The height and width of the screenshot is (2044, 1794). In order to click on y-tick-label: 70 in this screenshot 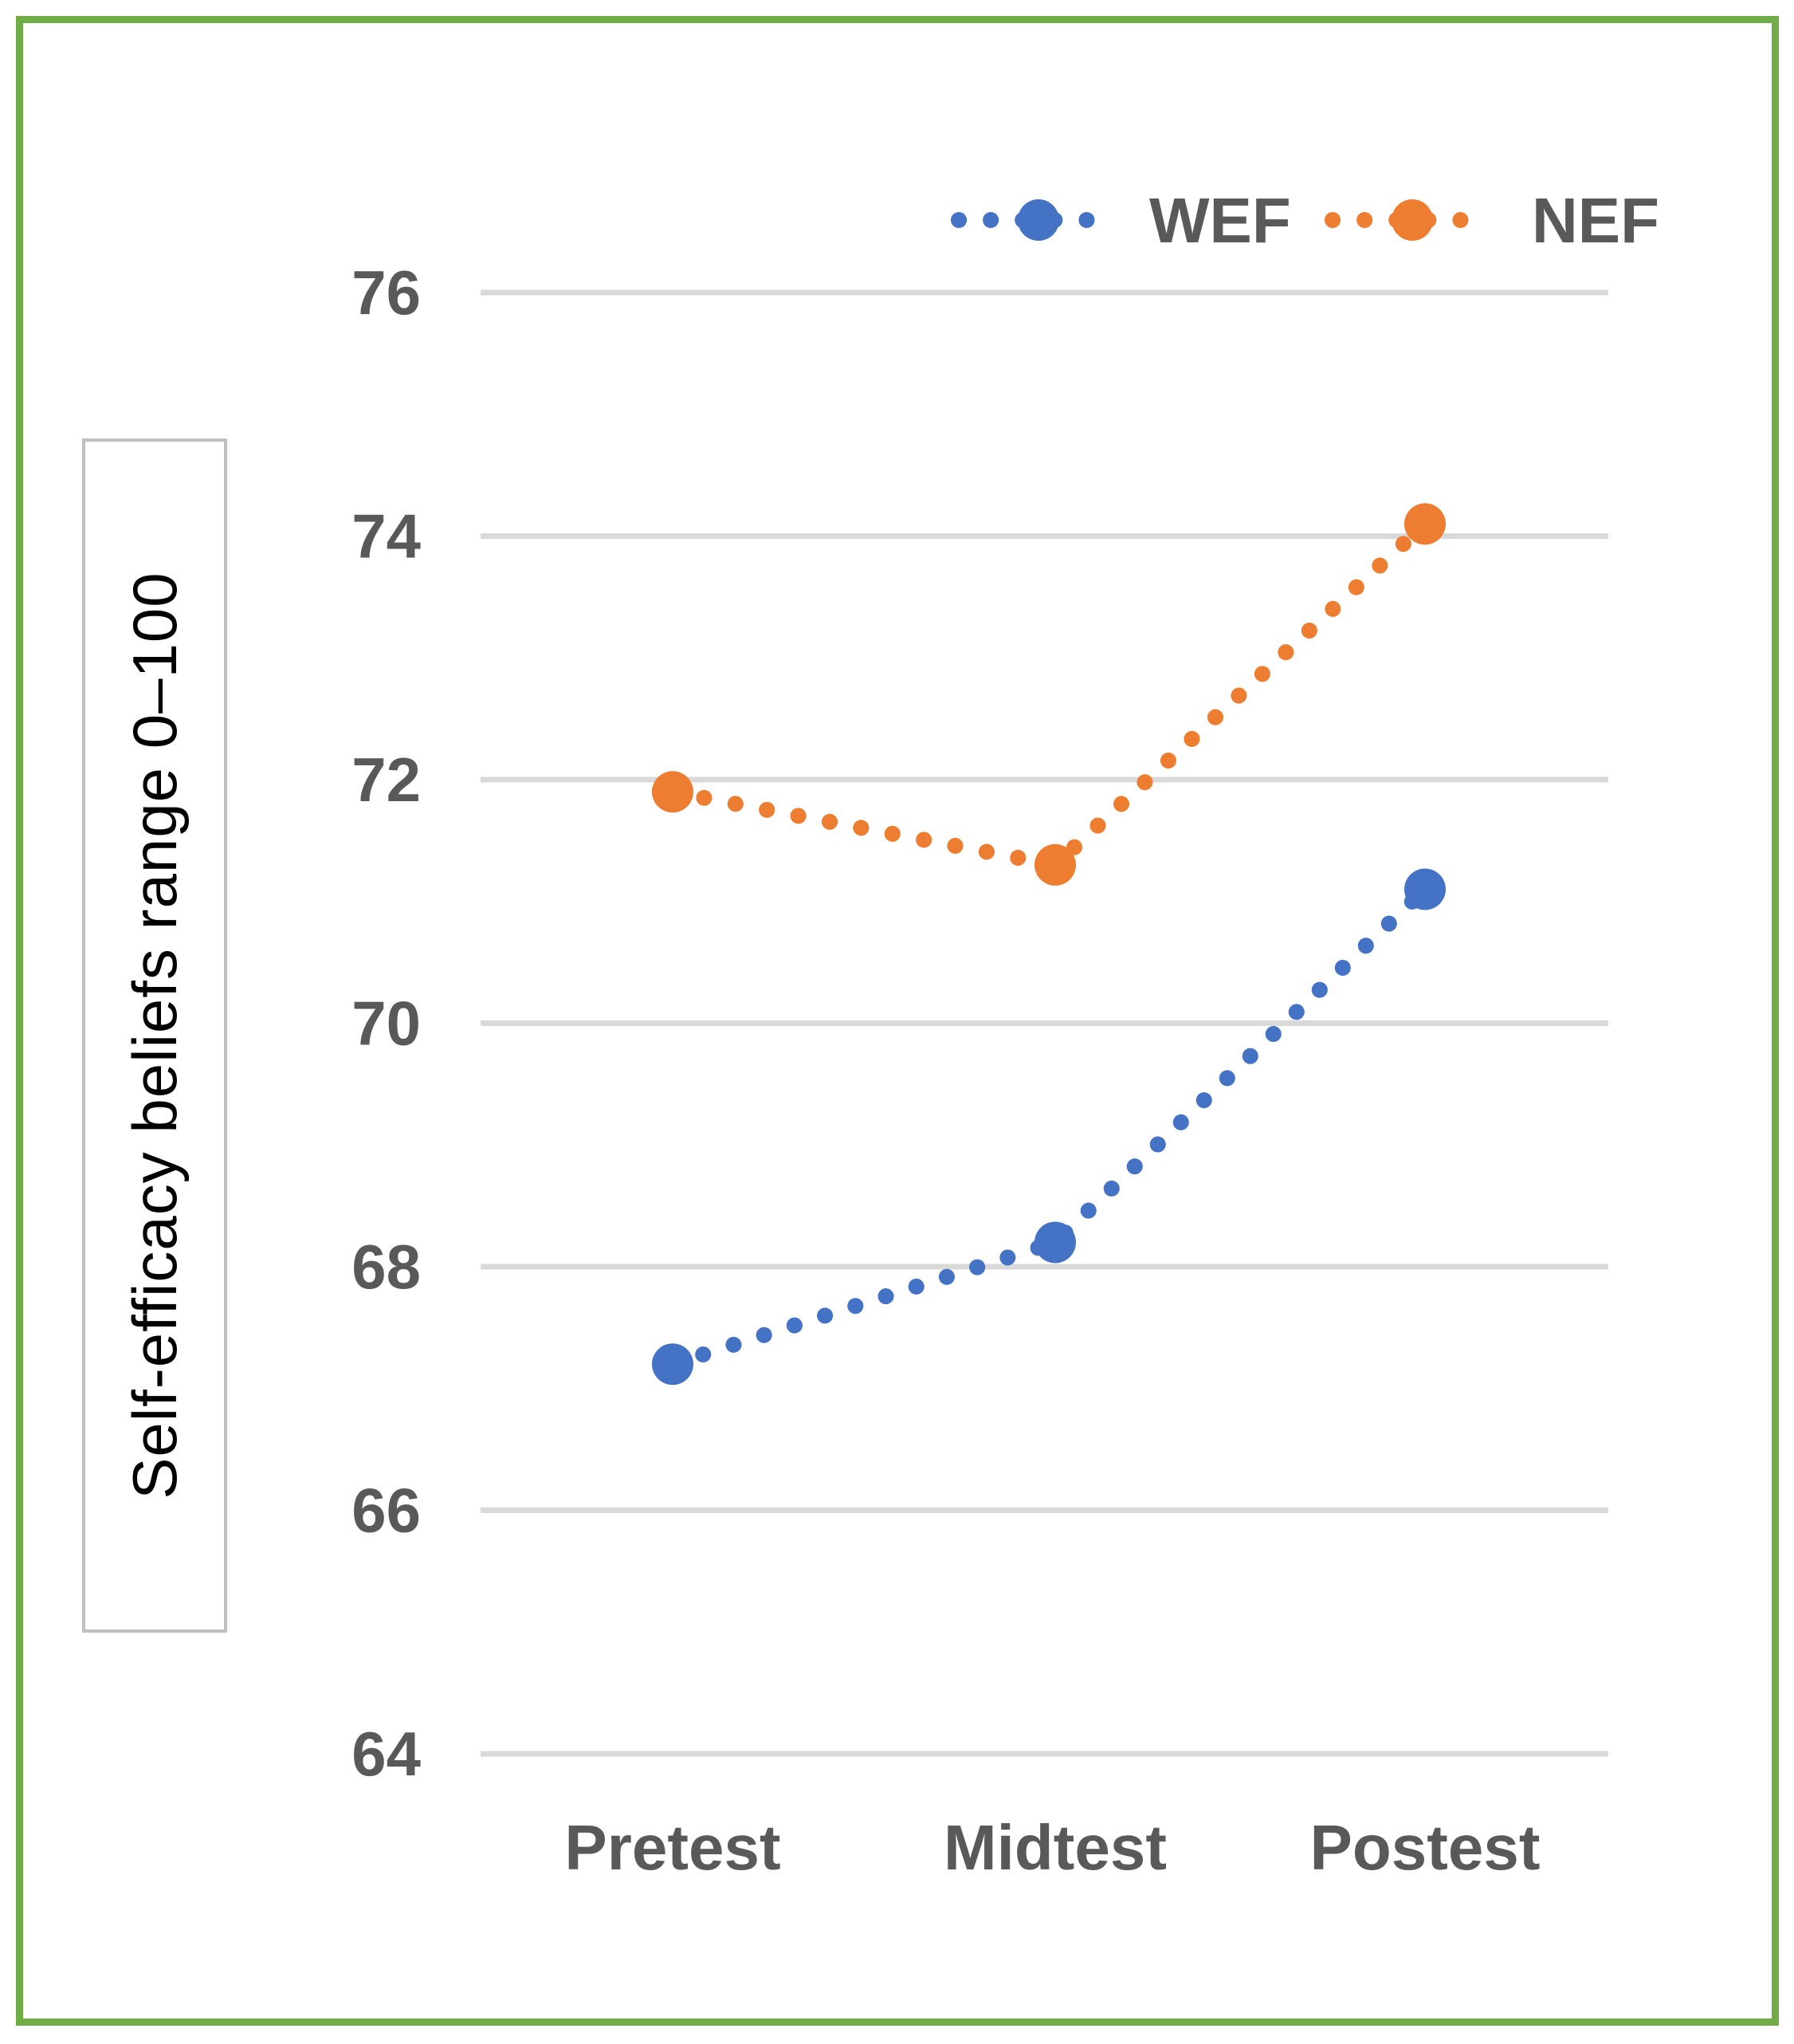, I will do `click(386, 1024)`.